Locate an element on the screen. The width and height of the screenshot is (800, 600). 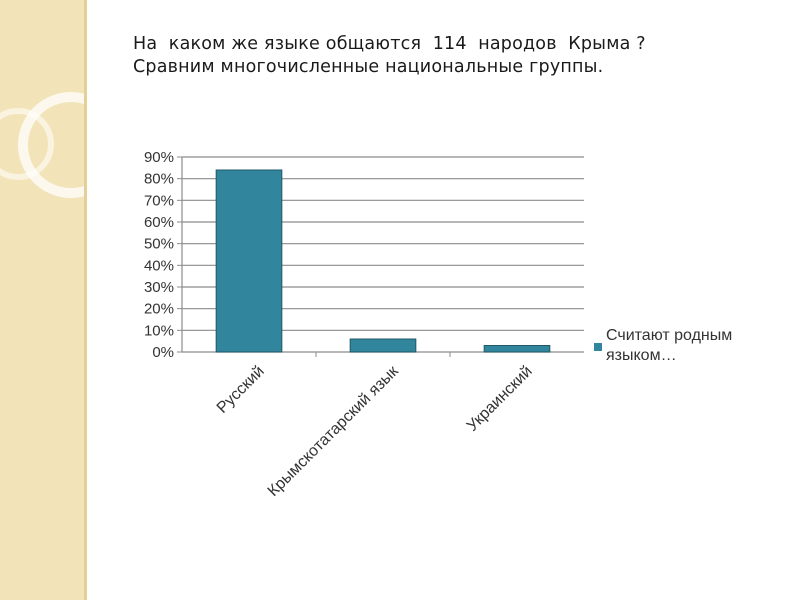
decorative-side-band is located at coordinates (43, 300).